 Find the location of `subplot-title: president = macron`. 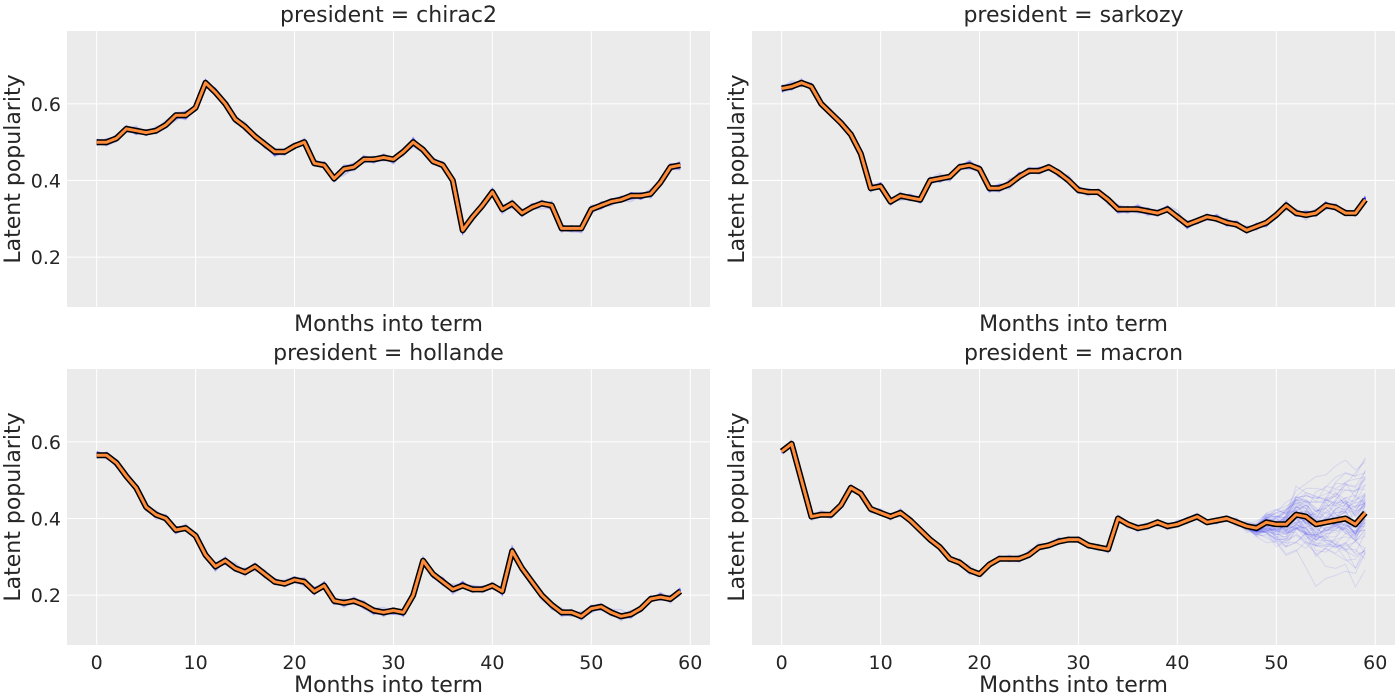

subplot-title: president = macron is located at coordinates (1073, 353).